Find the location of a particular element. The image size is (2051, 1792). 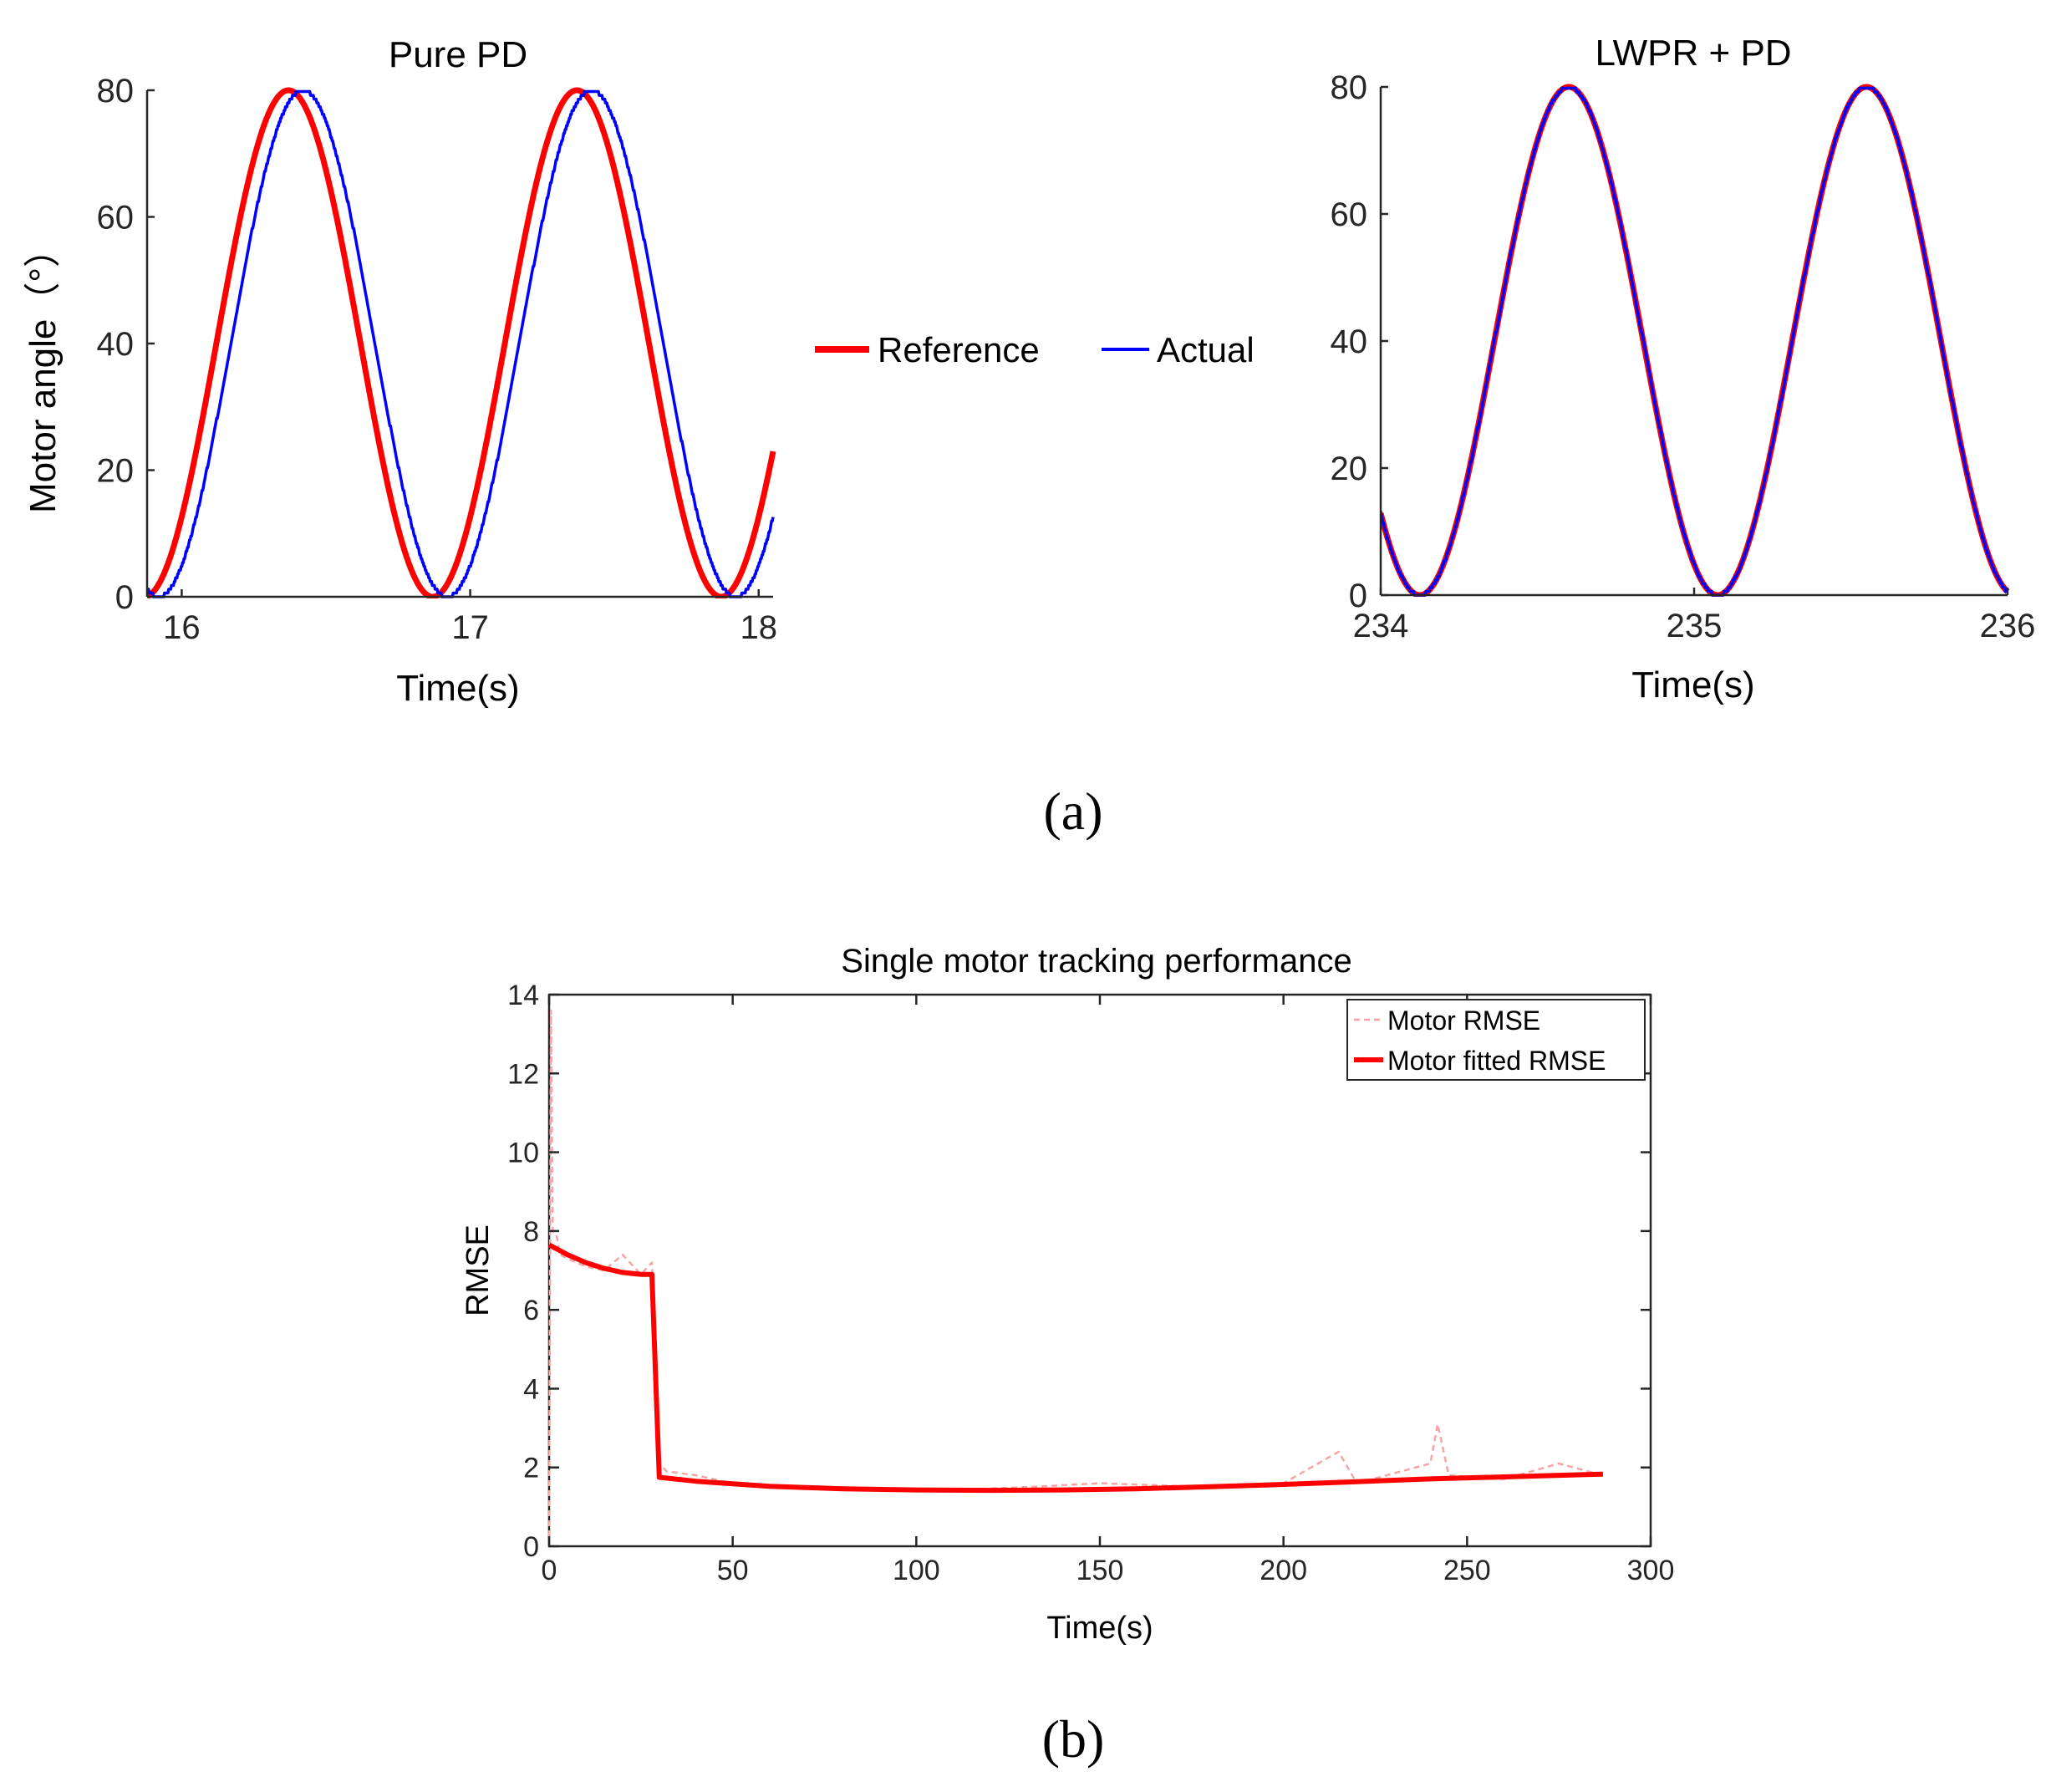

legend-motor-rmse-label: Motor RMSE is located at coordinates (1463, 1020).